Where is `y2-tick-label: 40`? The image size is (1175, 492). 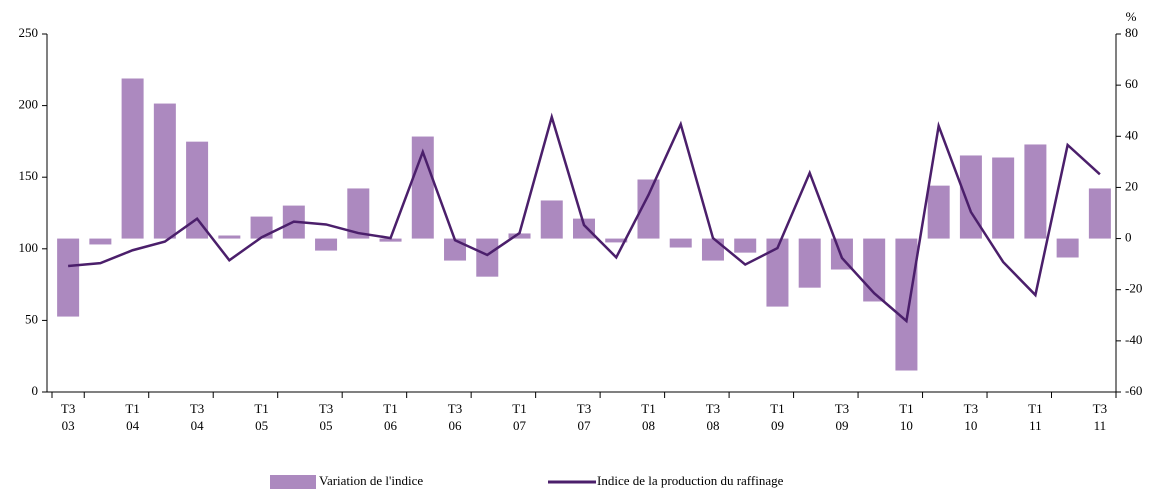 y2-tick-label: 40 is located at coordinates (1131, 134).